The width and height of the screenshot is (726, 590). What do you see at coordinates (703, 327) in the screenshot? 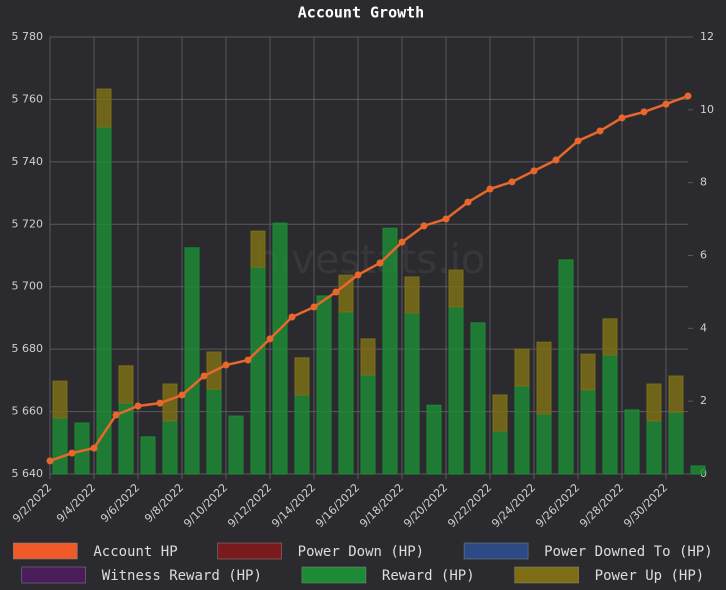
I see `y2-tick-label: 4` at bounding box center [703, 327].